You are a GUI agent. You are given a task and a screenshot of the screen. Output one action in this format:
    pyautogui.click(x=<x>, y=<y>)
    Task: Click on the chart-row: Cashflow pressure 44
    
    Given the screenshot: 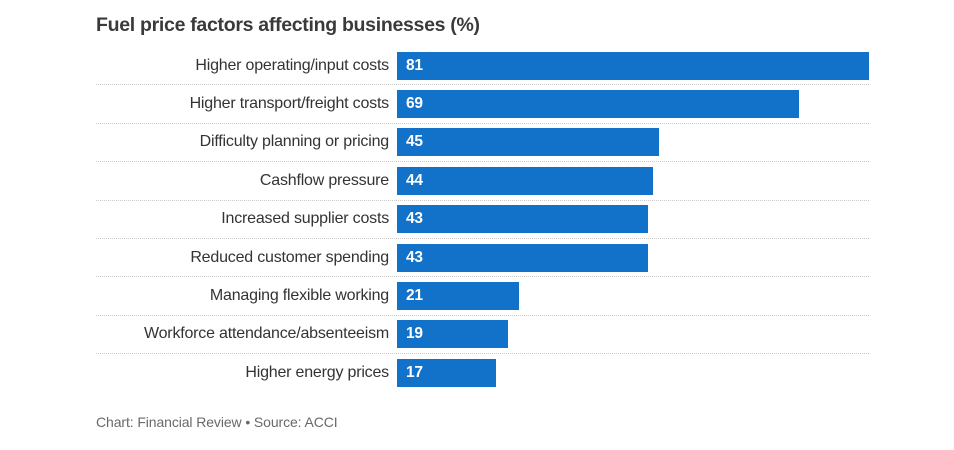 What is the action you would take?
    pyautogui.click(x=482, y=181)
    